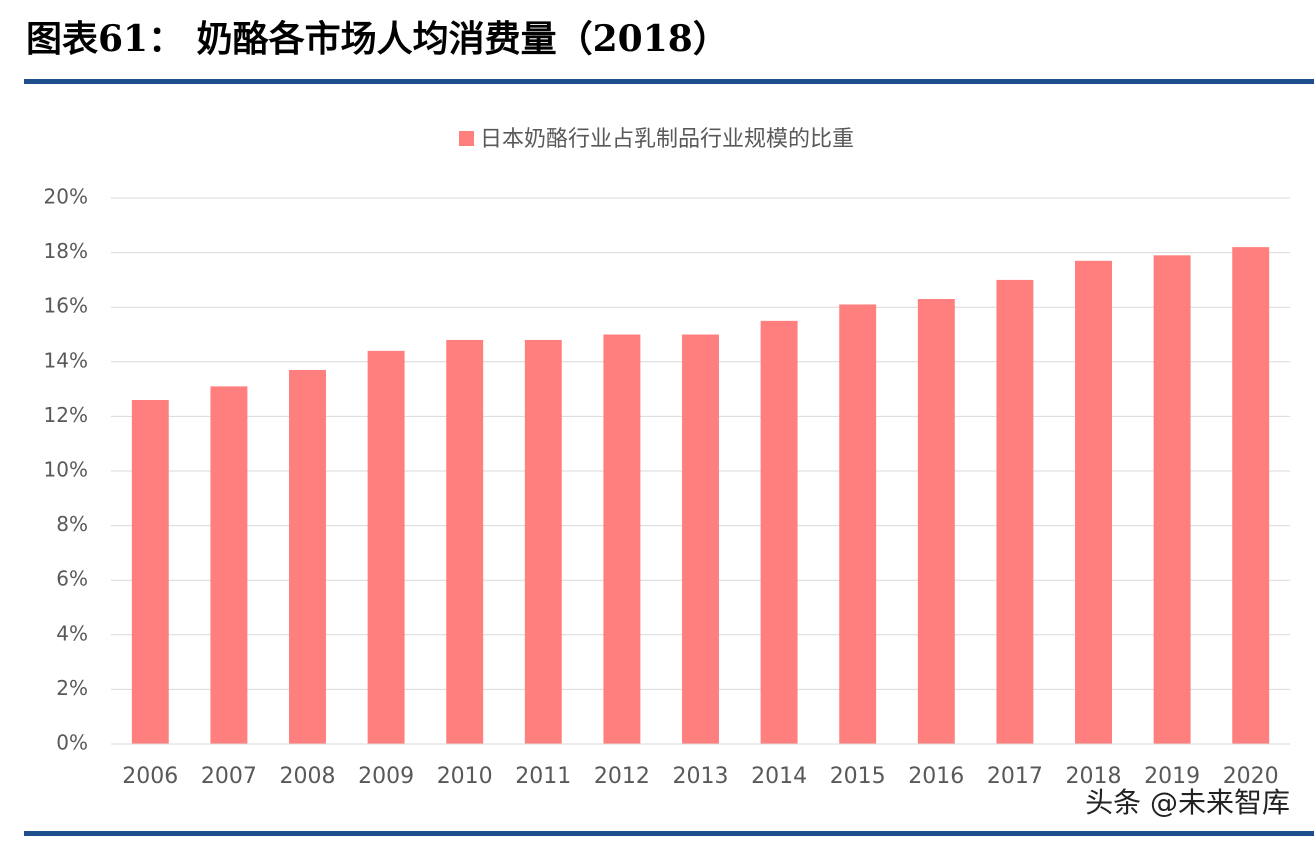 The image size is (1314, 848). What do you see at coordinates (1251, 776) in the screenshot?
I see `x-tick-label: 2020` at bounding box center [1251, 776].